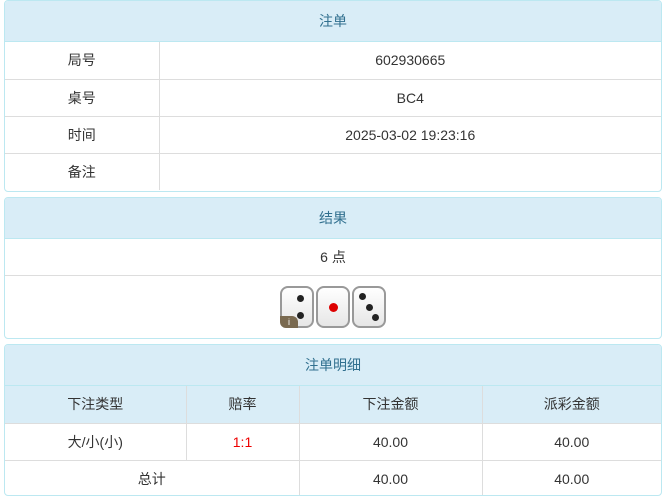 The image size is (664, 496). I want to click on info-icon: i, so click(289, 322).